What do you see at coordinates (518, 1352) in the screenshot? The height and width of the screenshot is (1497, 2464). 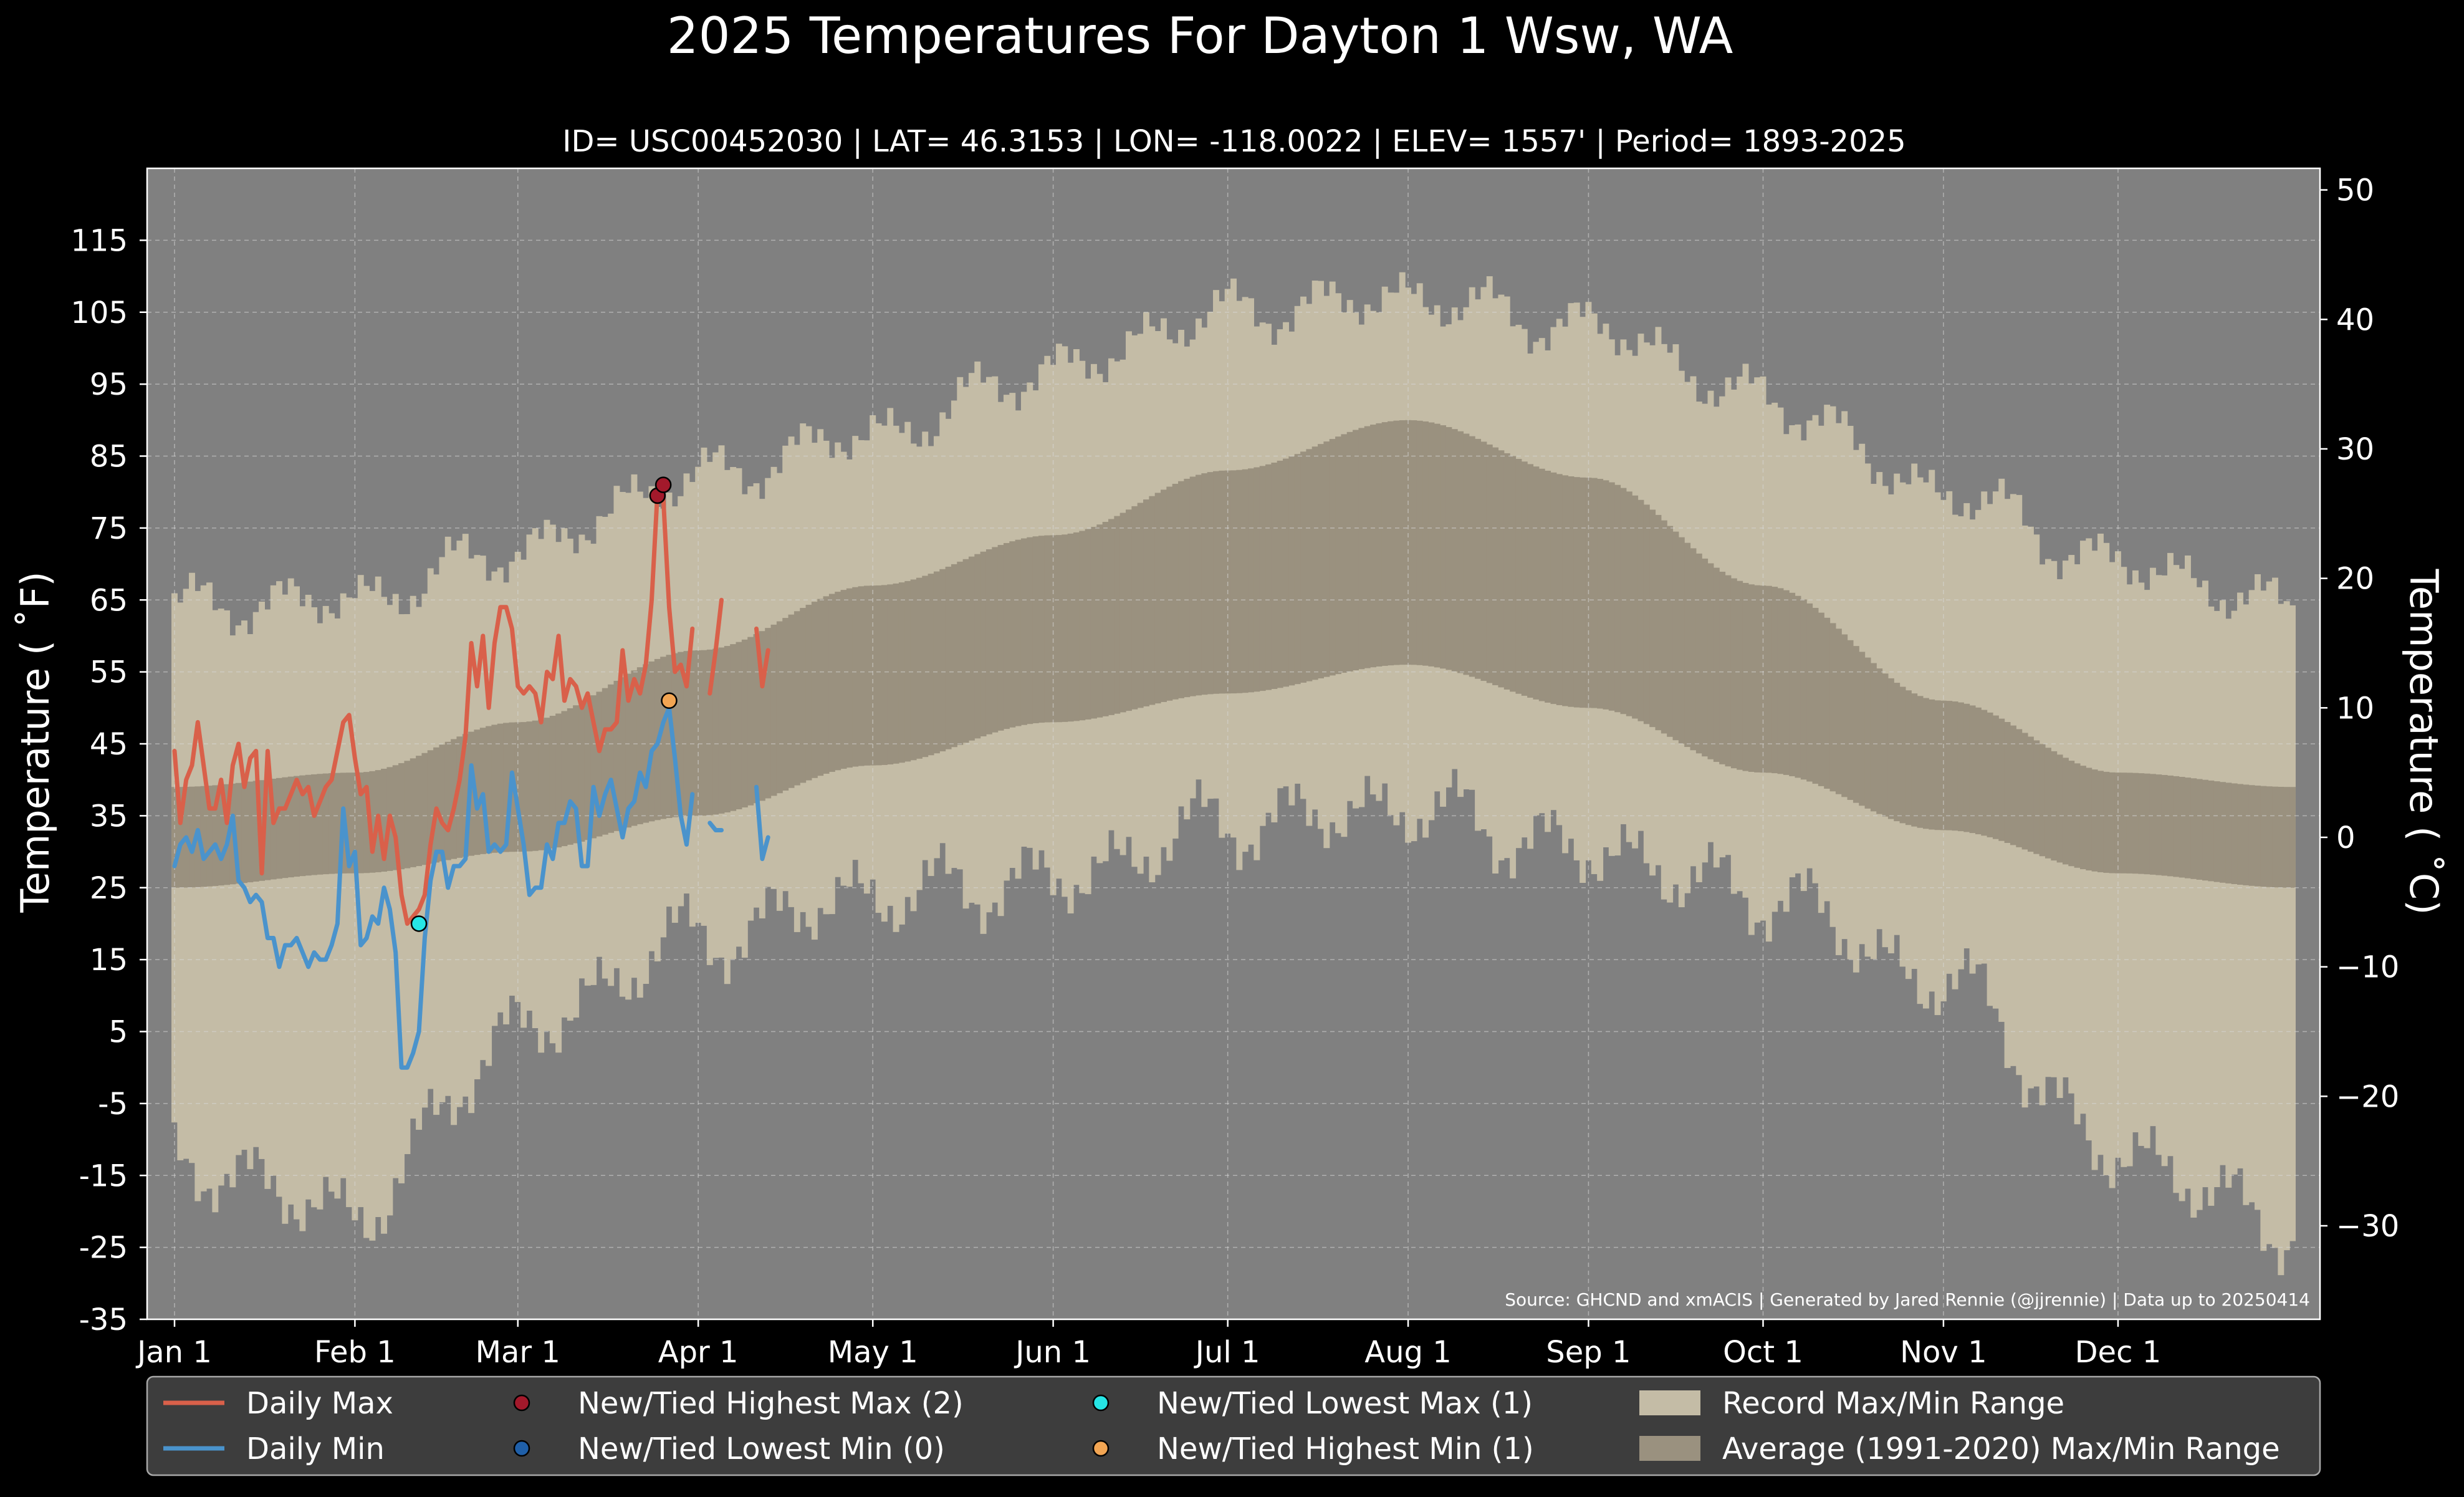 I see `x-tick-label: Mar 1` at bounding box center [518, 1352].